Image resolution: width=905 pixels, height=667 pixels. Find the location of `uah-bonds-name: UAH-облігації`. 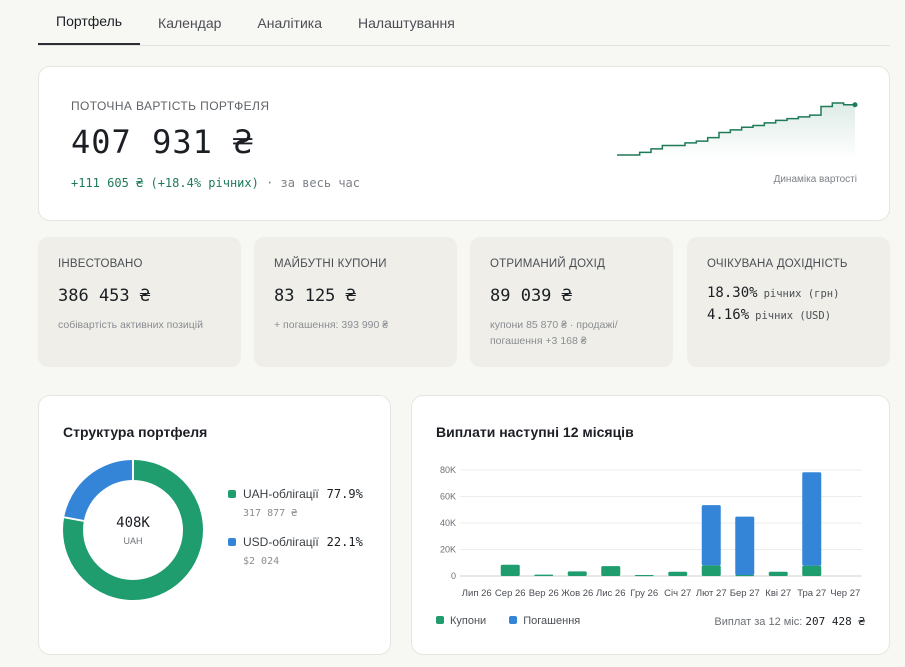

uah-bonds-name: UAH-облігації is located at coordinates (281, 494).